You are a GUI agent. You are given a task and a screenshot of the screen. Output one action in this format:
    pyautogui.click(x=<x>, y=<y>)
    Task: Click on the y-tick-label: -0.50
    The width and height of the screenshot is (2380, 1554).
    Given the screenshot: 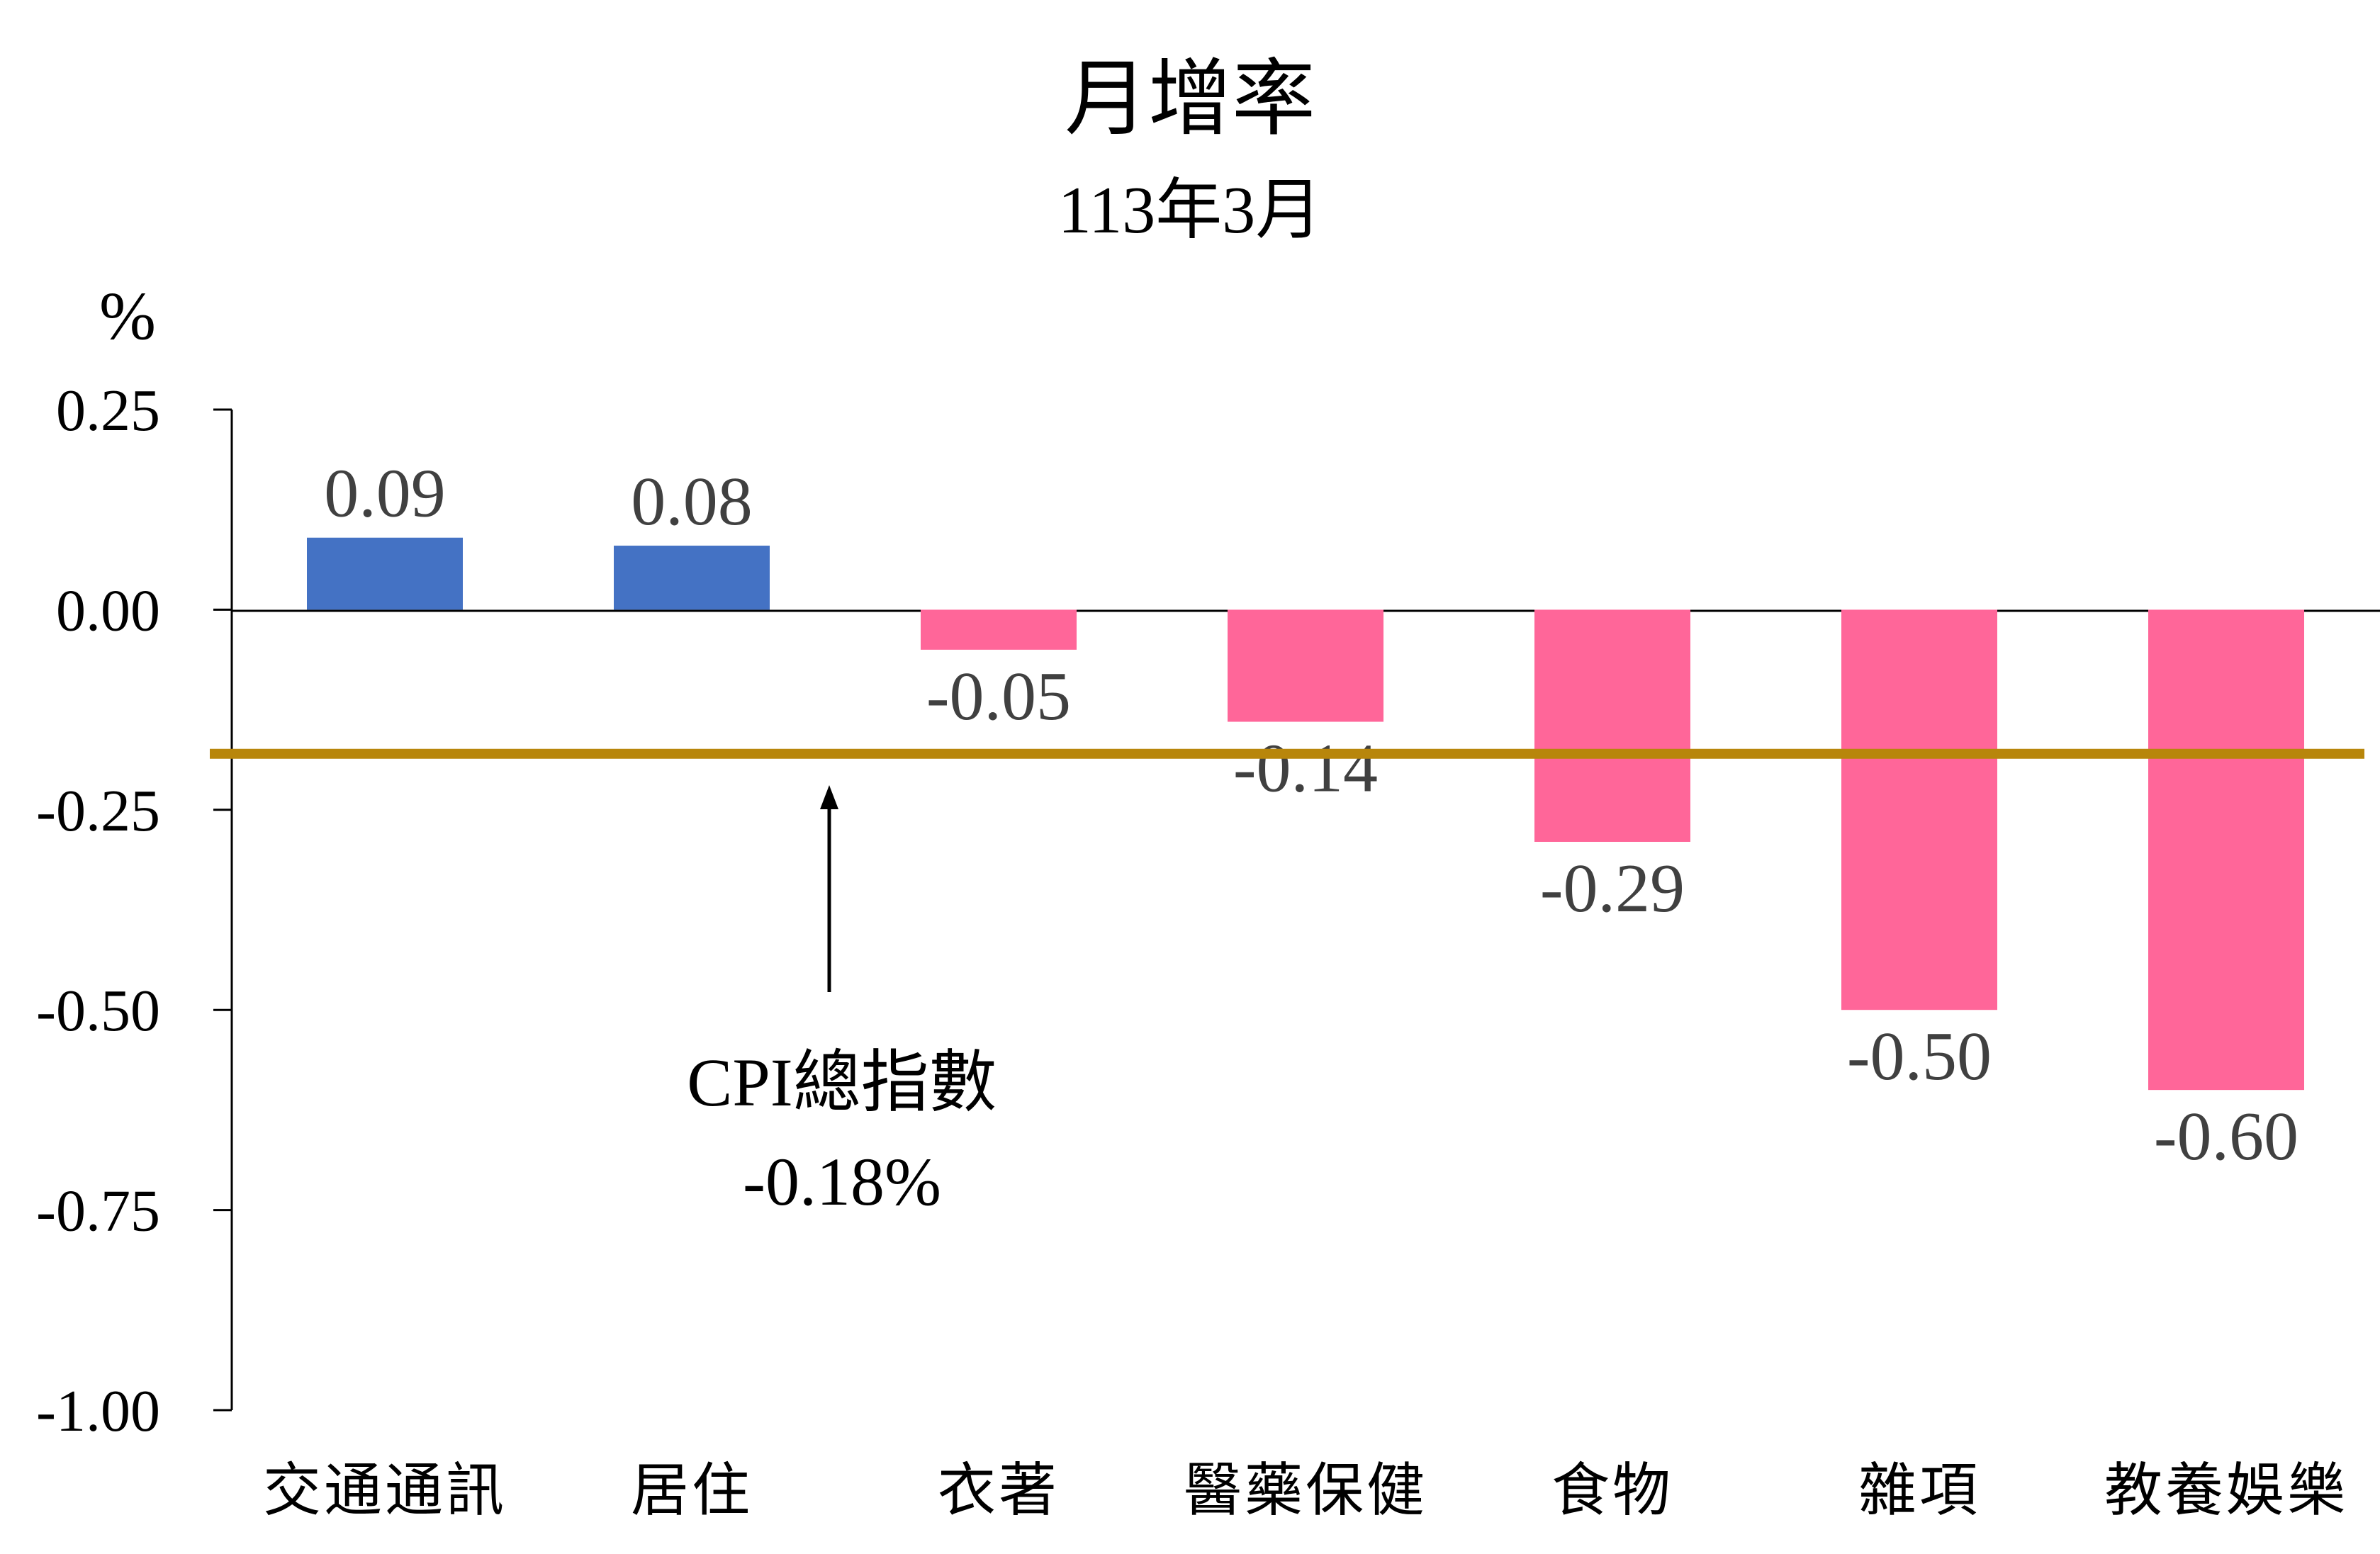 What is the action you would take?
    pyautogui.click(x=98, y=1011)
    